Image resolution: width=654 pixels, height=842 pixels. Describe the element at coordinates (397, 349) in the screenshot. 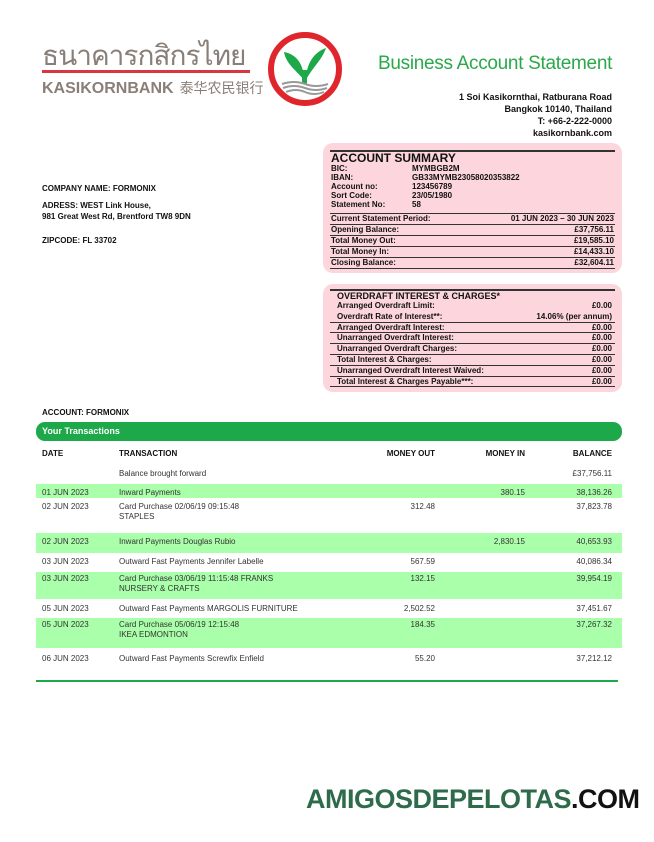

I see `overdraft-label: Unarranged Overdraft Charges:` at that location.